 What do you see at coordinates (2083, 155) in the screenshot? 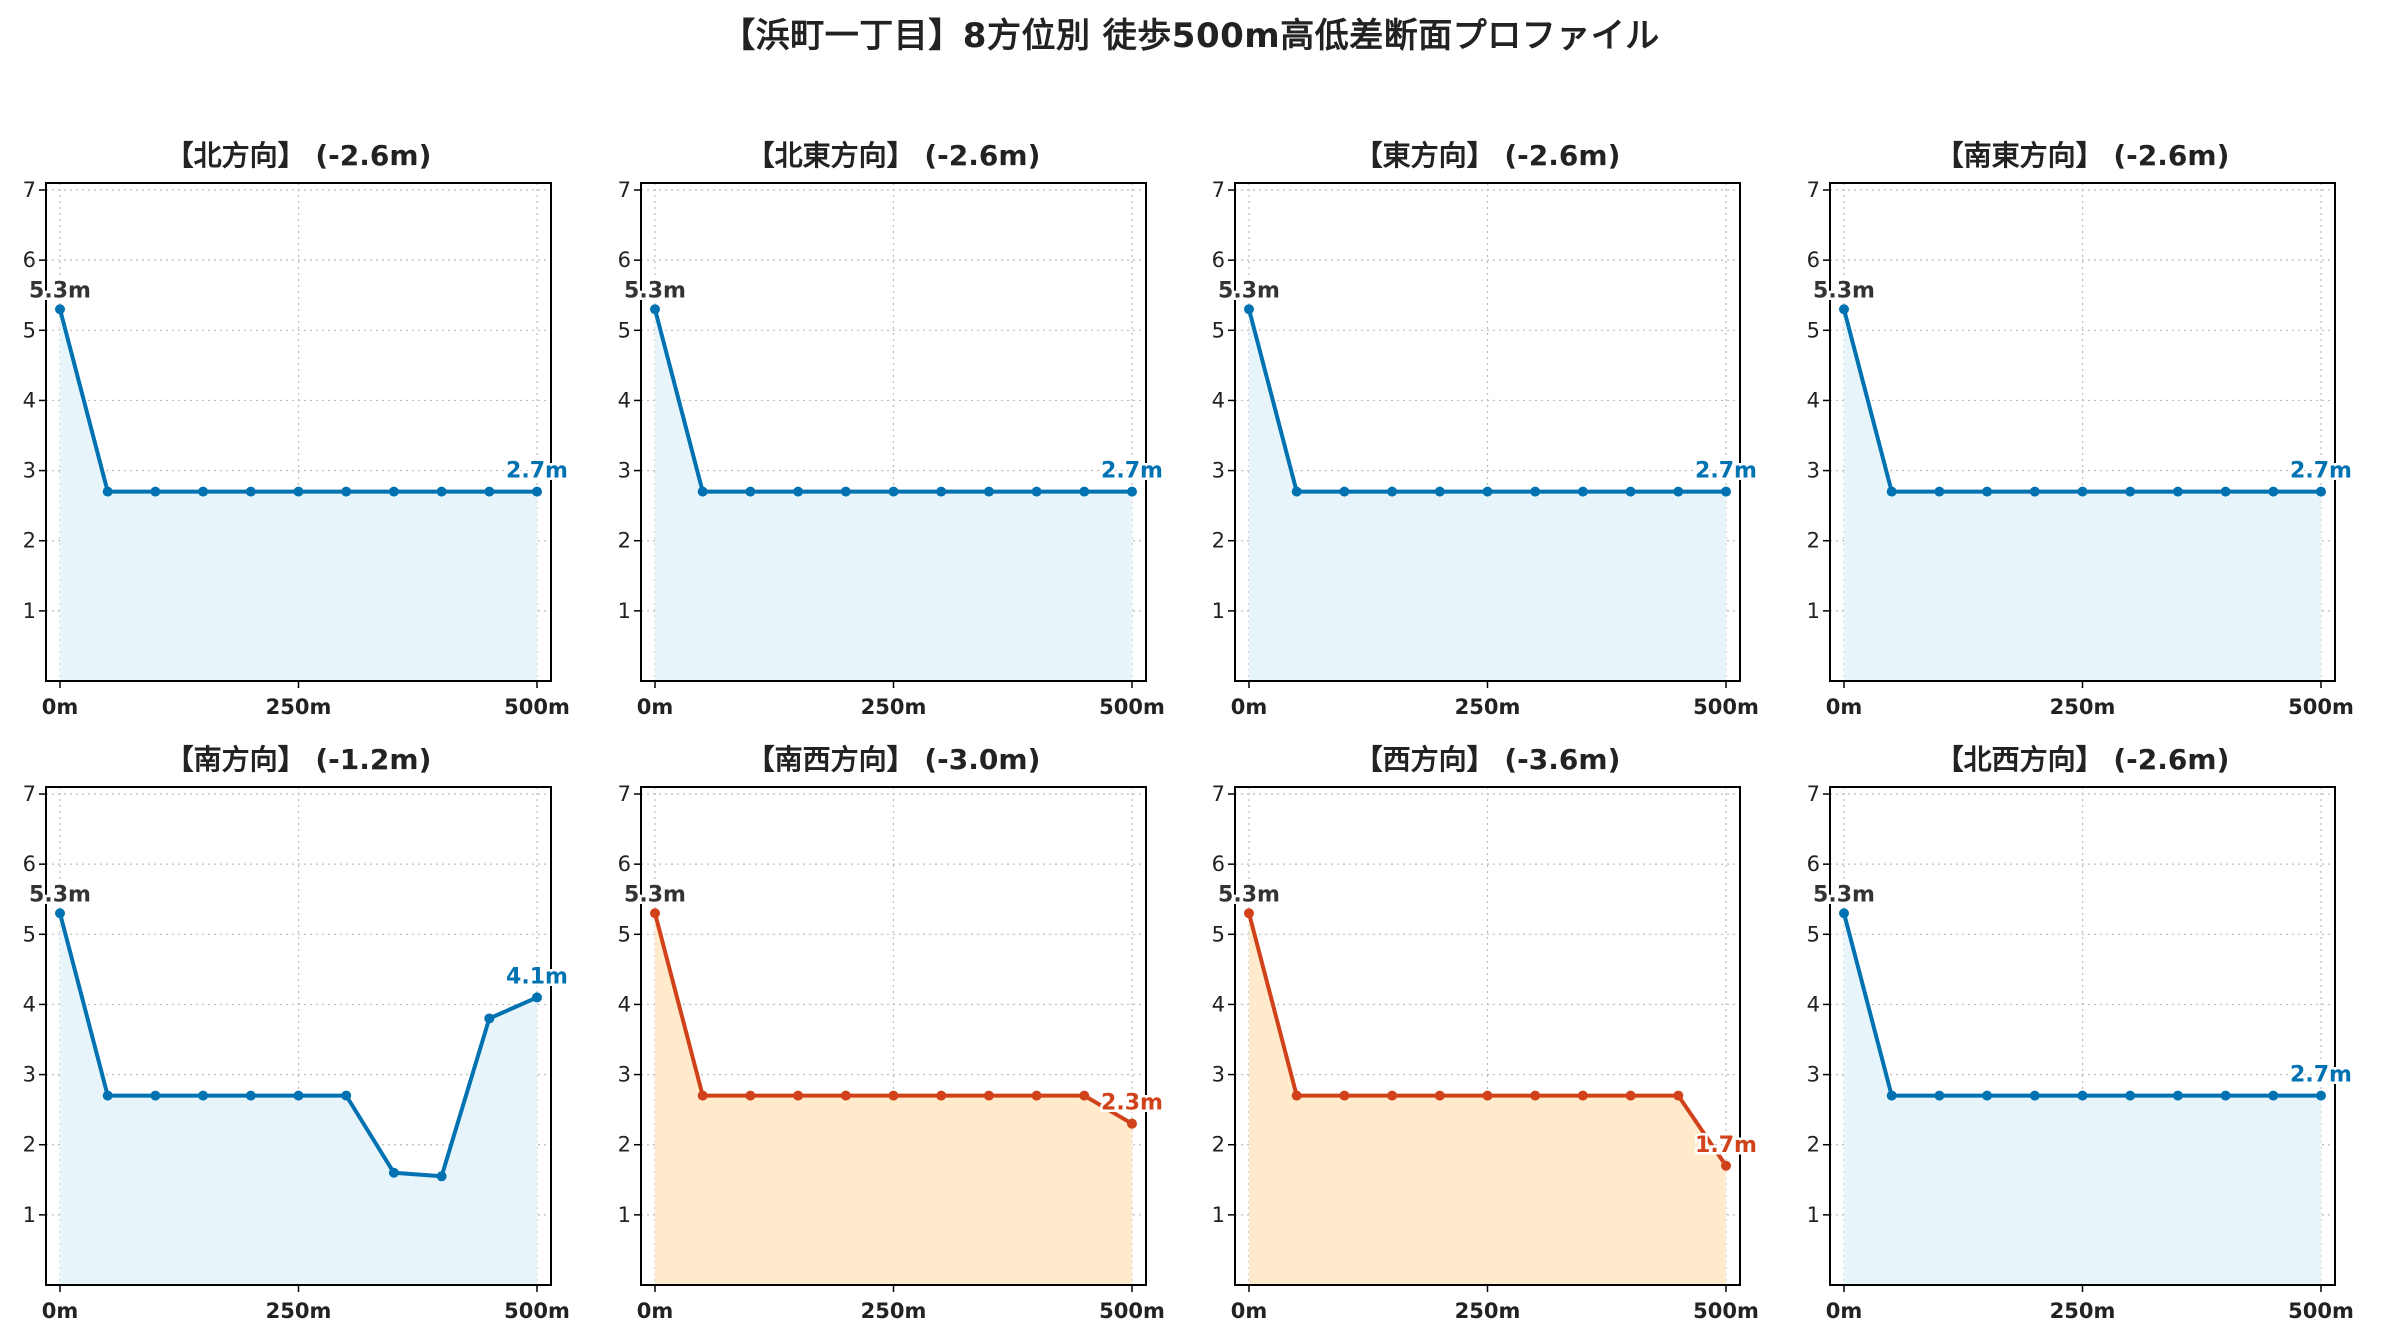
I see `panel-title: 【南東方向】 (-2.6m)` at bounding box center [2083, 155].